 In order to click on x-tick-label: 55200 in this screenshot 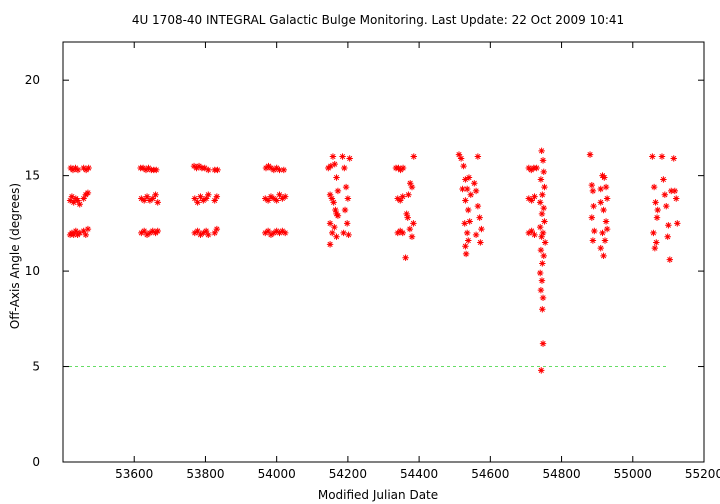, I will do `click(702, 474)`.